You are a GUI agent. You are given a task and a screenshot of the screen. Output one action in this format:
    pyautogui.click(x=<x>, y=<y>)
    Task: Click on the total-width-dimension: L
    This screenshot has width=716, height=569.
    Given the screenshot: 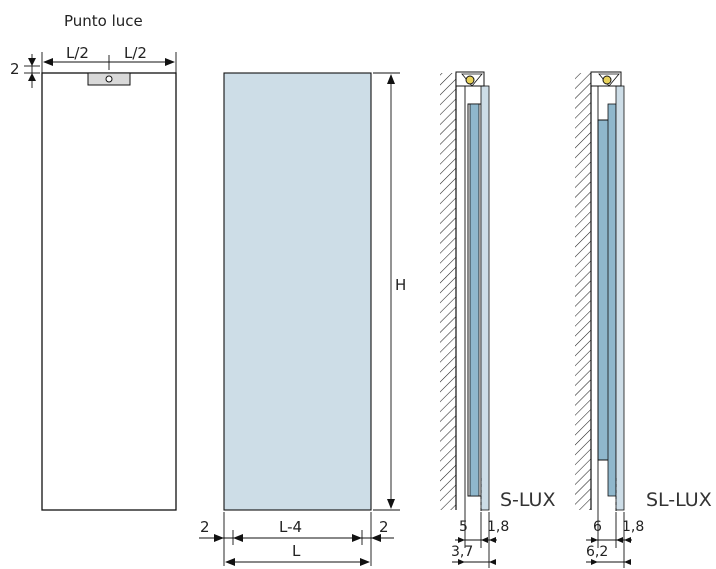 What is the action you would take?
    pyautogui.click(x=297, y=554)
    